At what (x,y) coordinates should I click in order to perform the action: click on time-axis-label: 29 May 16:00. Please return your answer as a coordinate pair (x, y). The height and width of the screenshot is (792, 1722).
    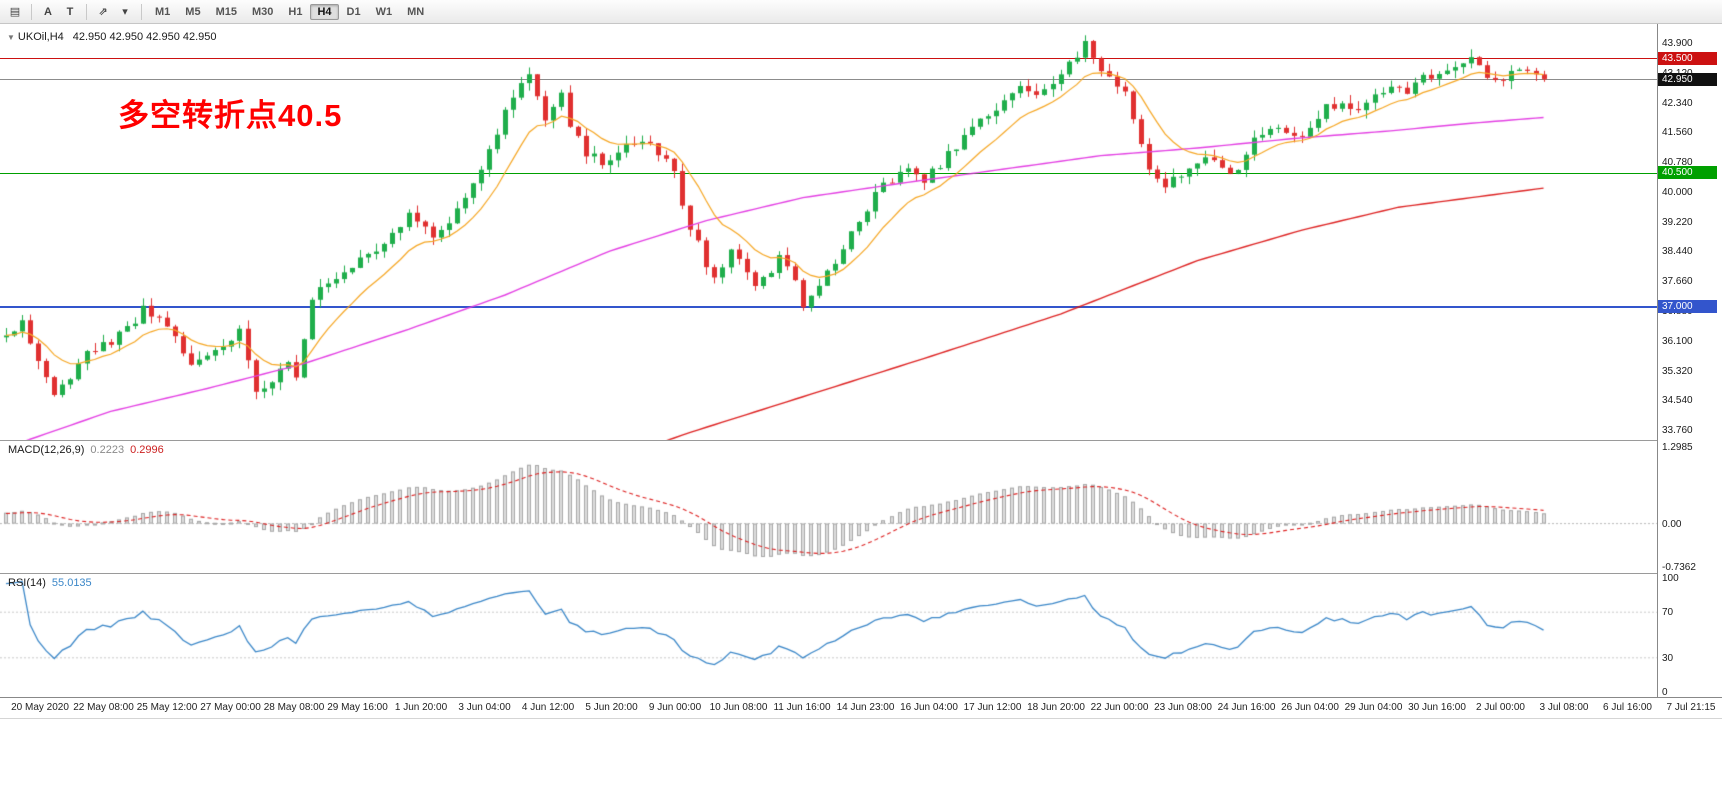
    Looking at the image, I should click on (357, 707).